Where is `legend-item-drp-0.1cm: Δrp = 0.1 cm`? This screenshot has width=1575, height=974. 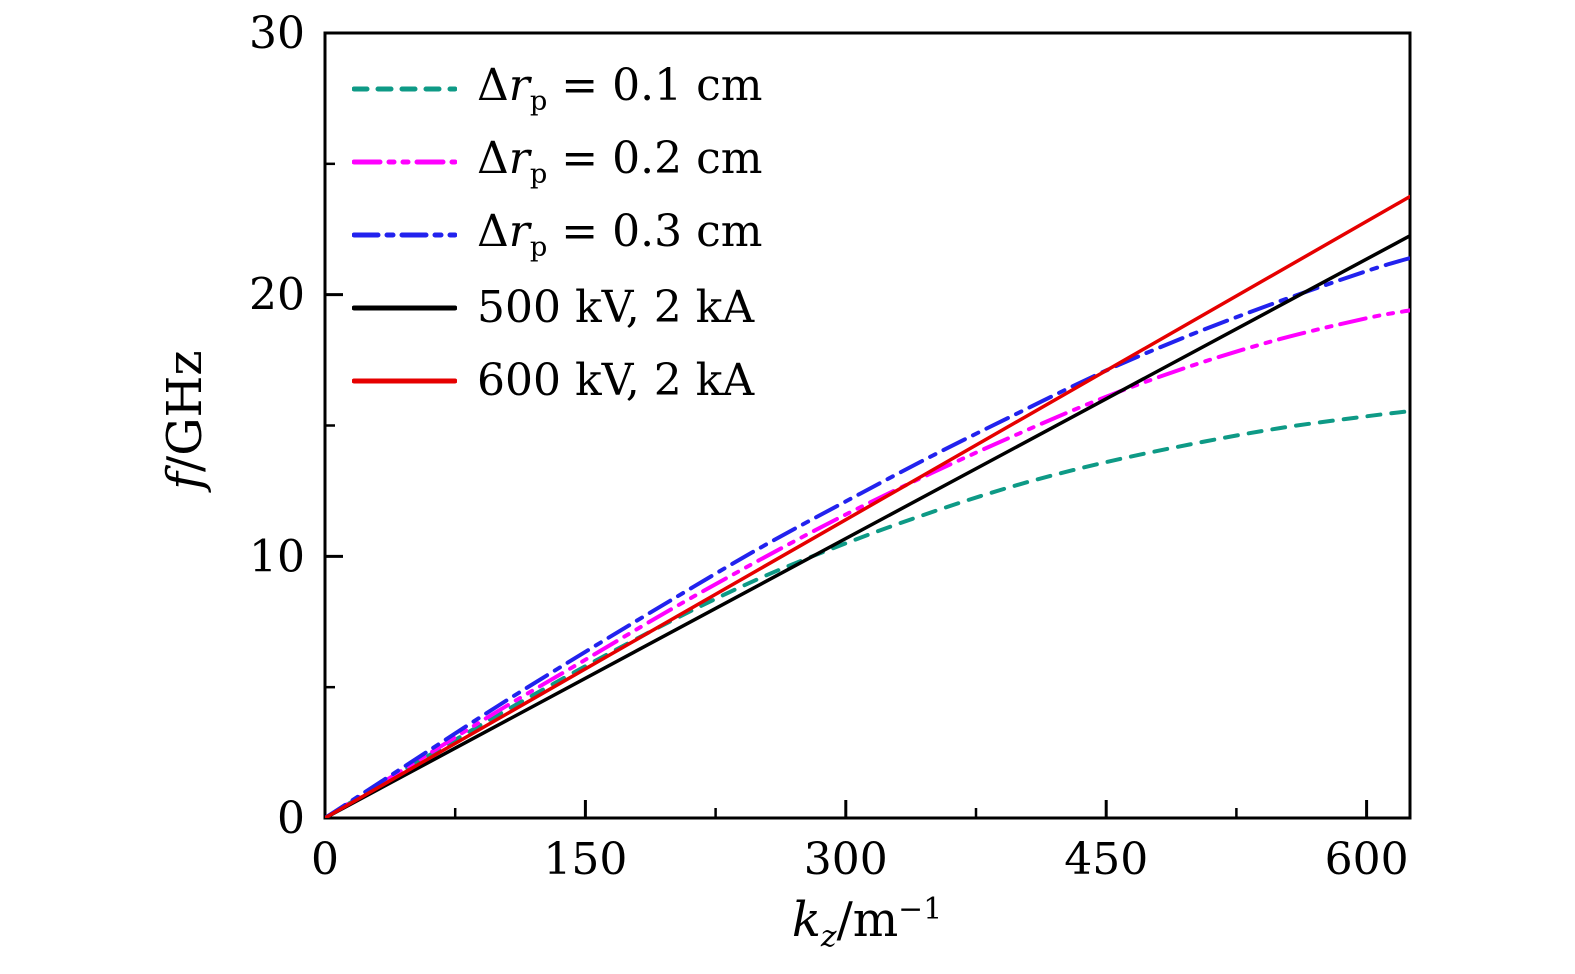
legend-item-drp-0.1cm: Δrp = 0.1 cm is located at coordinates (557, 88).